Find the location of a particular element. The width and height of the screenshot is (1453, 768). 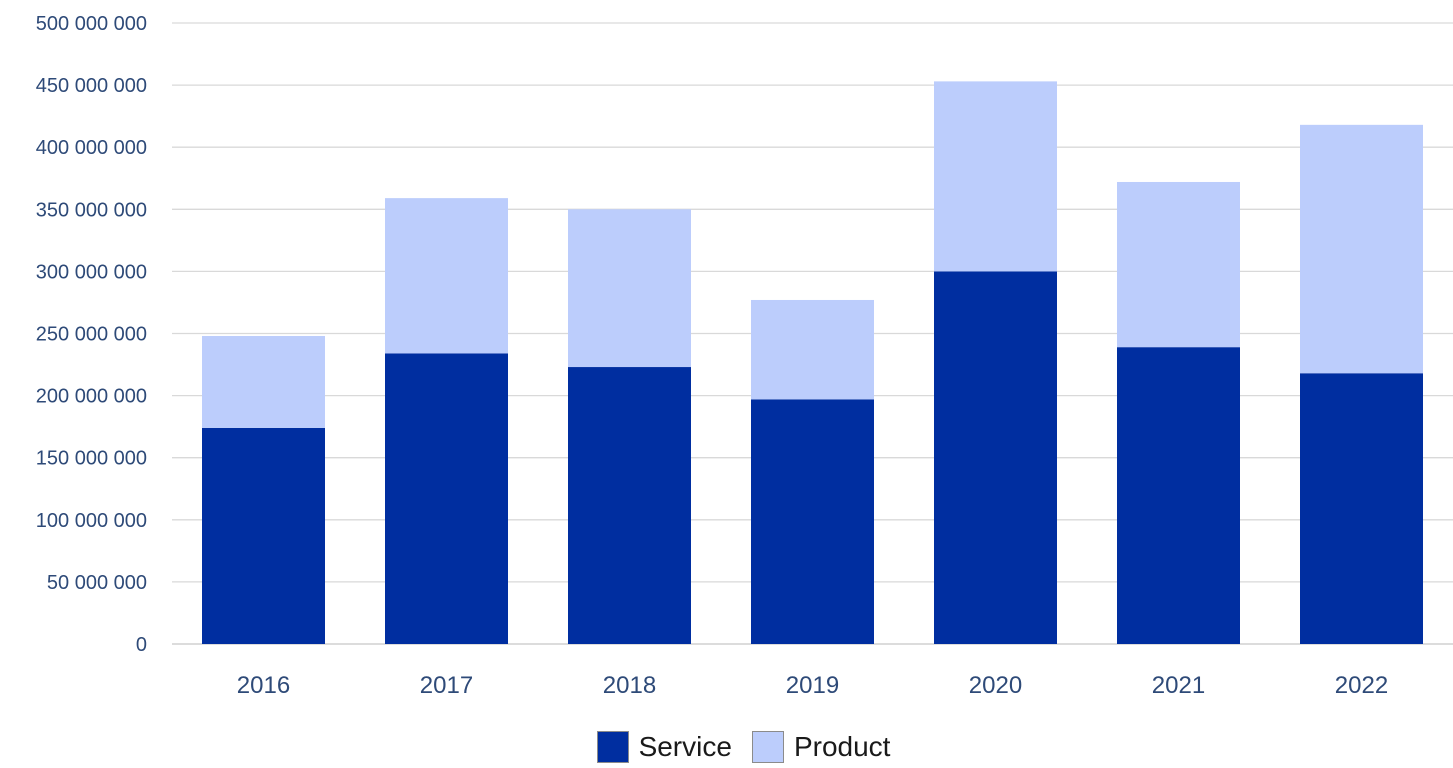

y-tick-label: 50 000 000 is located at coordinates (97, 583).